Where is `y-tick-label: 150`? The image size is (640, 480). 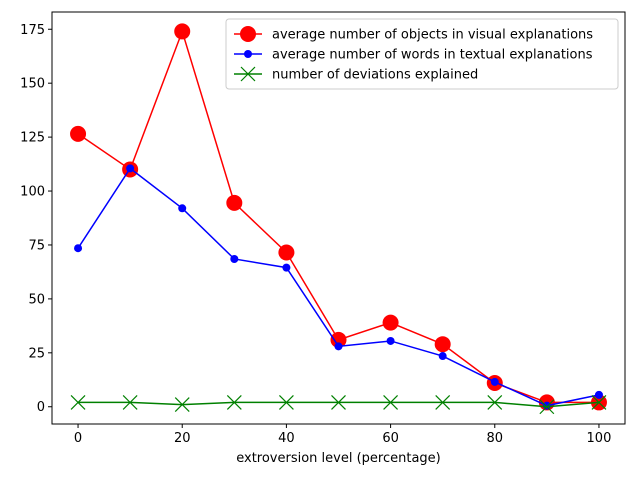
y-tick-label: 150 is located at coordinates (32, 84).